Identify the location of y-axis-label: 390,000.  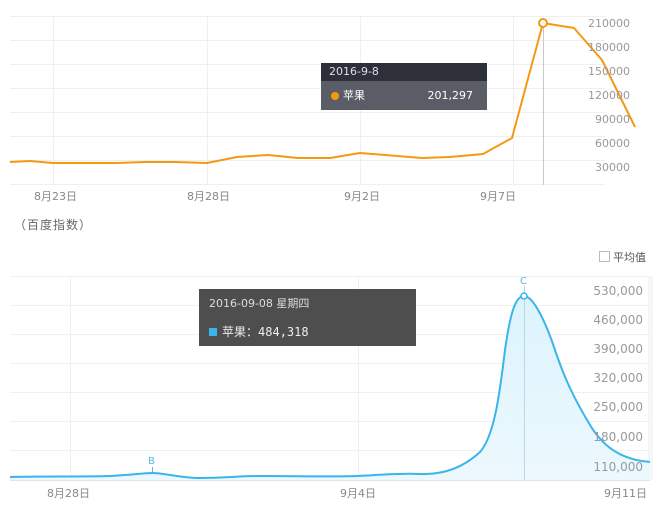
(618, 349).